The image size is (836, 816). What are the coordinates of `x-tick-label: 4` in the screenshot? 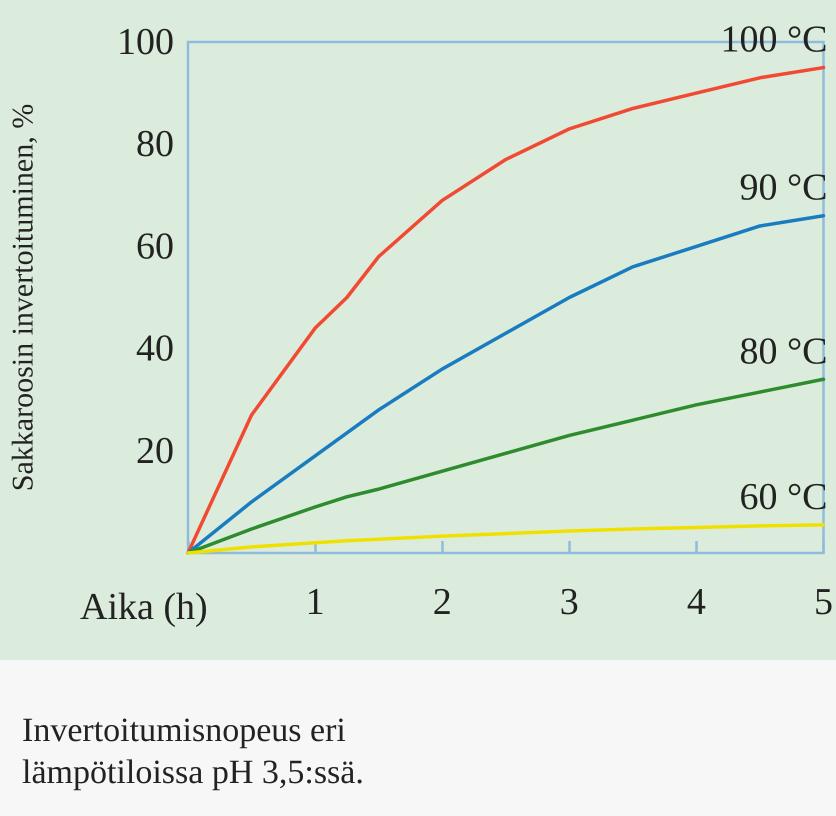 It's located at (696, 602).